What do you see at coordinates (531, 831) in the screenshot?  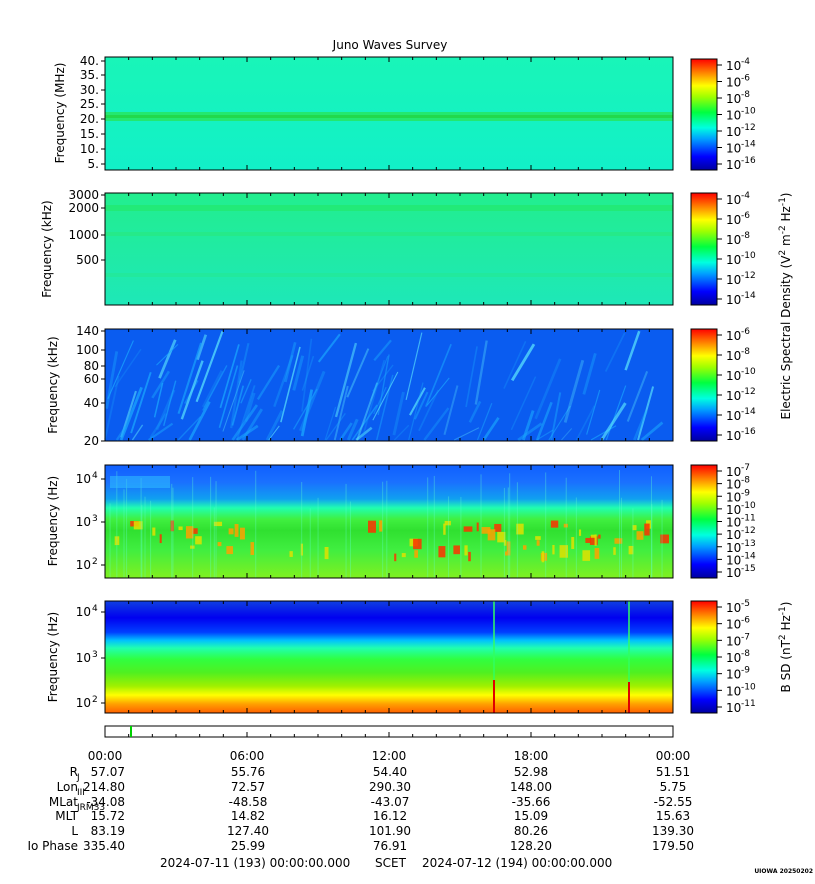 I see `ephemeris-value: 80.26` at bounding box center [531, 831].